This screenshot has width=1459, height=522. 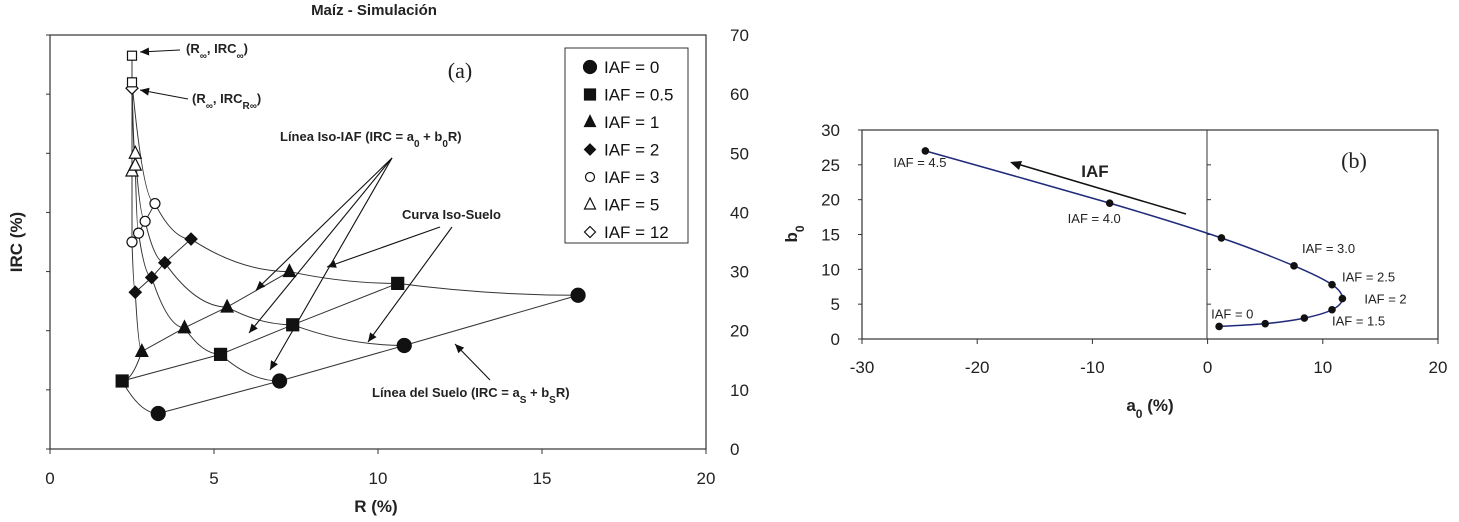 I want to click on legend-entry: IAF = 12, so click(x=636, y=232).